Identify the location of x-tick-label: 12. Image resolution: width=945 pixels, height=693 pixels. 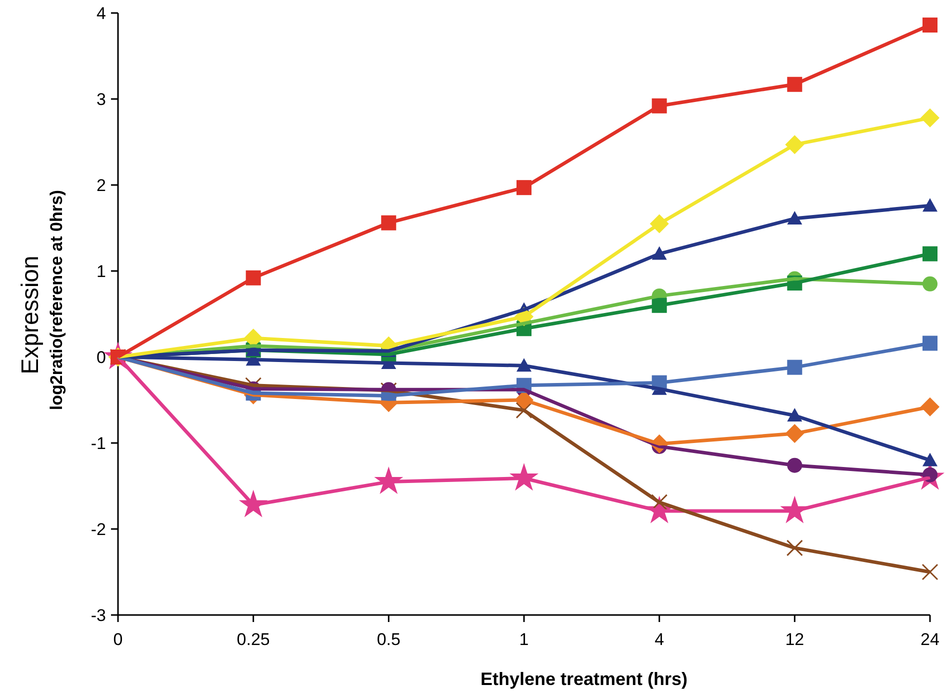
(794, 639).